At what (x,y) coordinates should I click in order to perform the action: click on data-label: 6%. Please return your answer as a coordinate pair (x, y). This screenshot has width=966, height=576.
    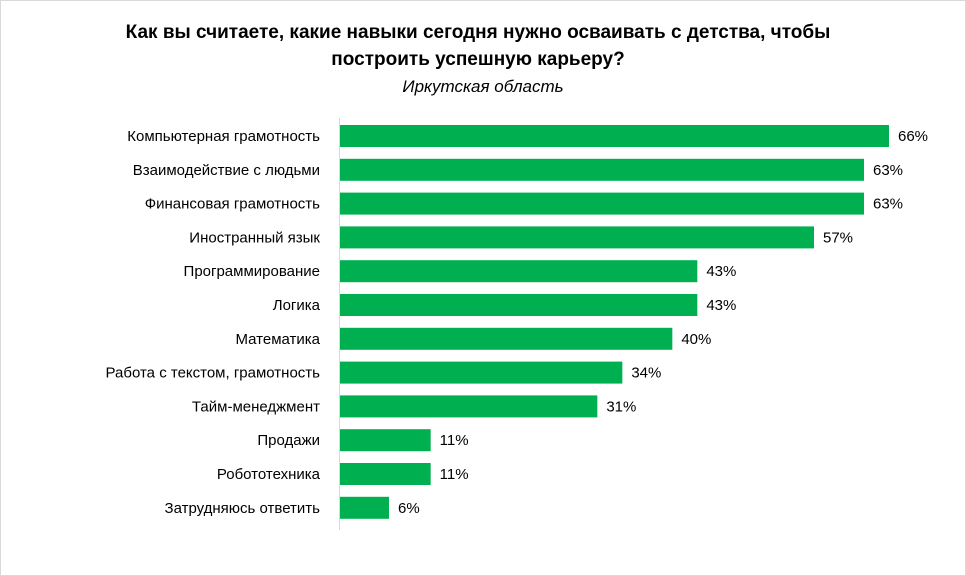
    Looking at the image, I should click on (409, 508).